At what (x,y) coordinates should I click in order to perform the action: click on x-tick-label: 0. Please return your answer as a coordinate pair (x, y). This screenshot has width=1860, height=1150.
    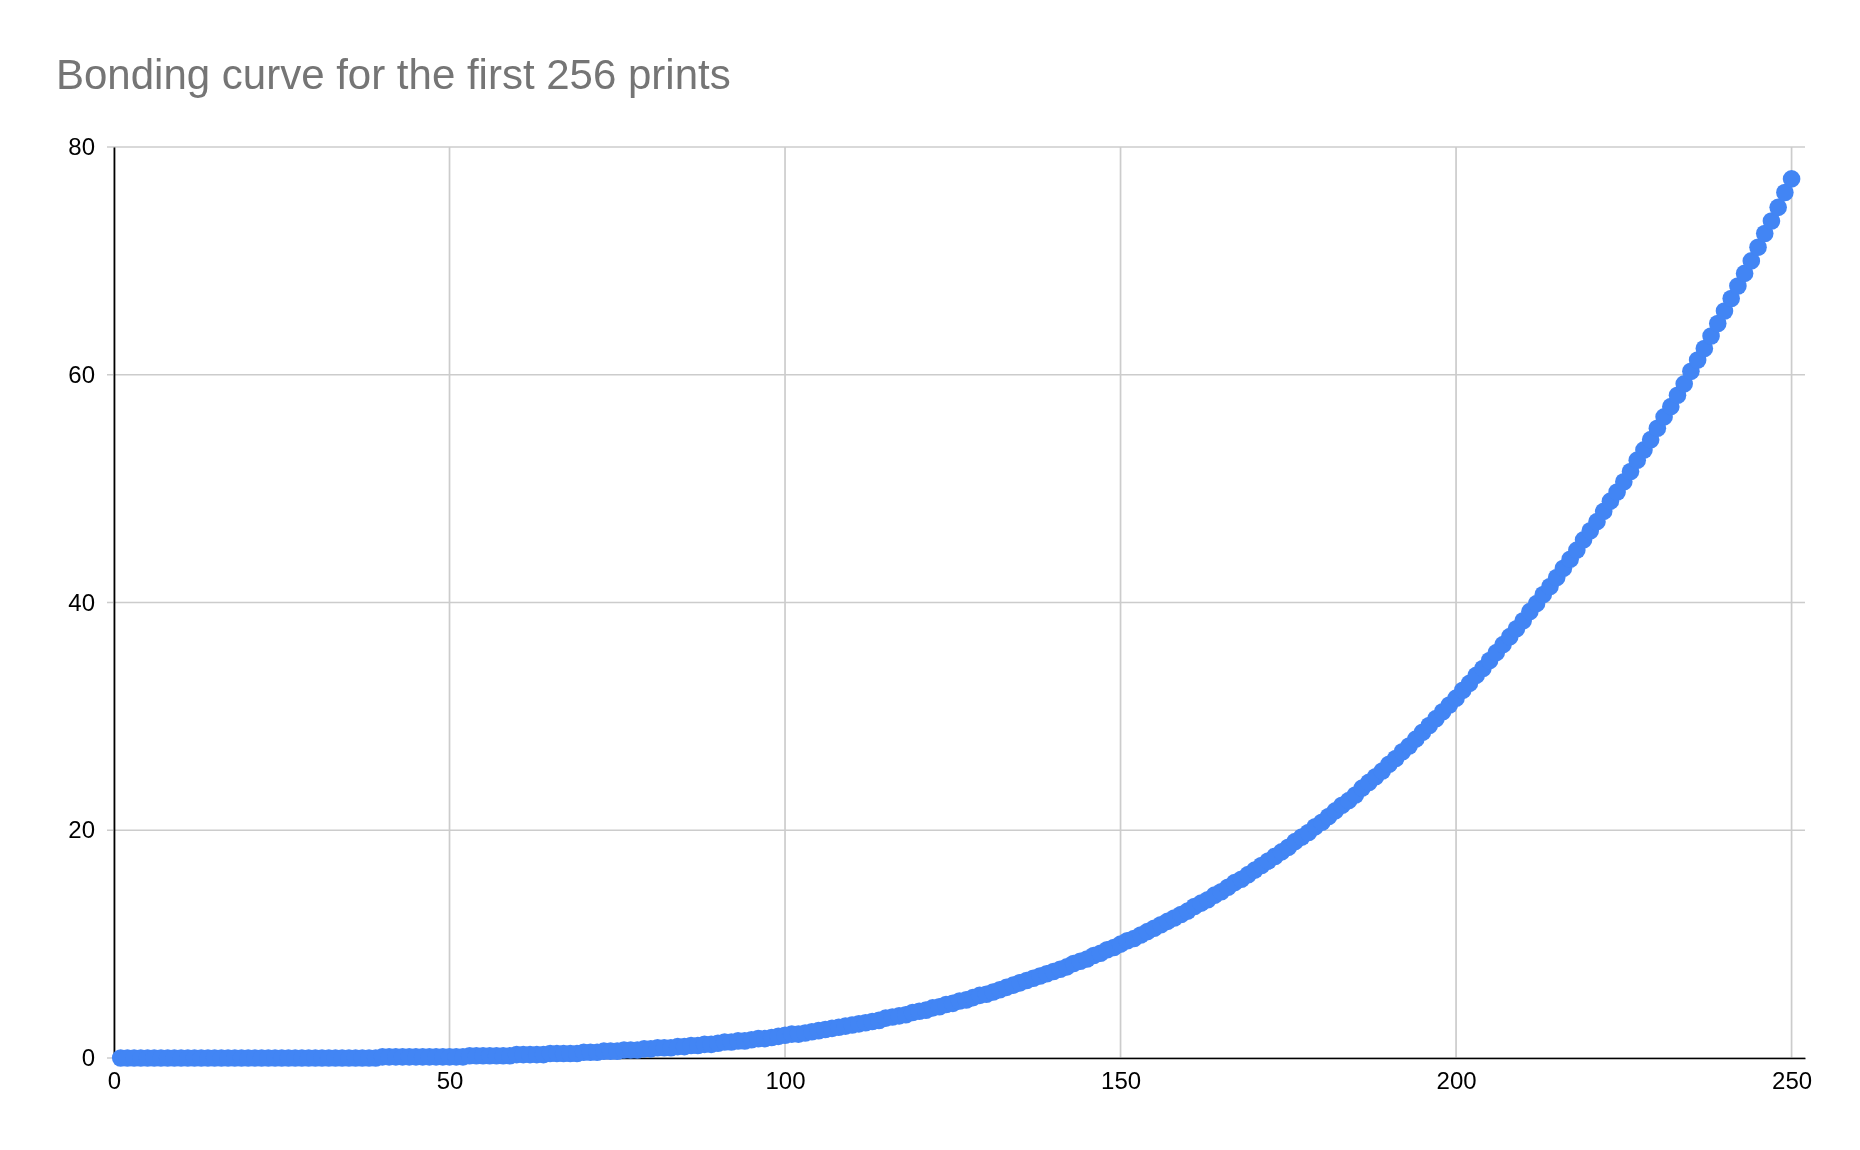
    Looking at the image, I should click on (114, 1081).